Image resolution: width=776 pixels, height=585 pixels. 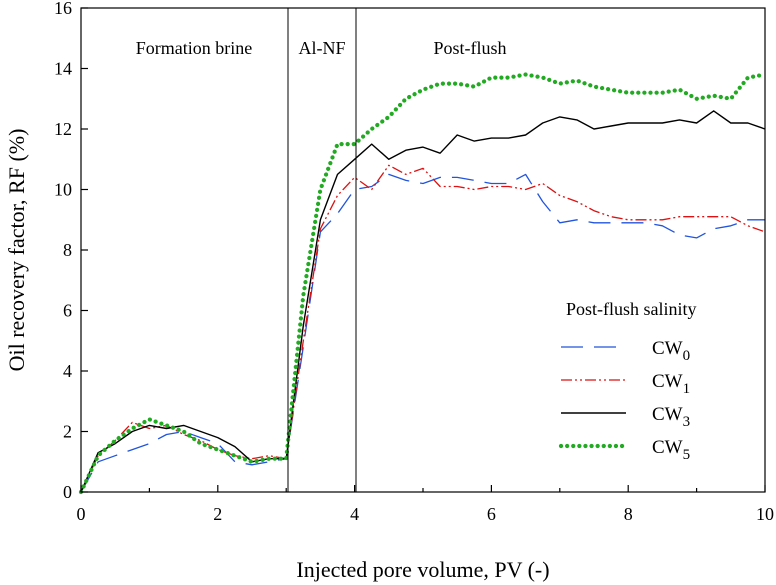 What do you see at coordinates (67, 371) in the screenshot?
I see `y-tick-label: 4` at bounding box center [67, 371].